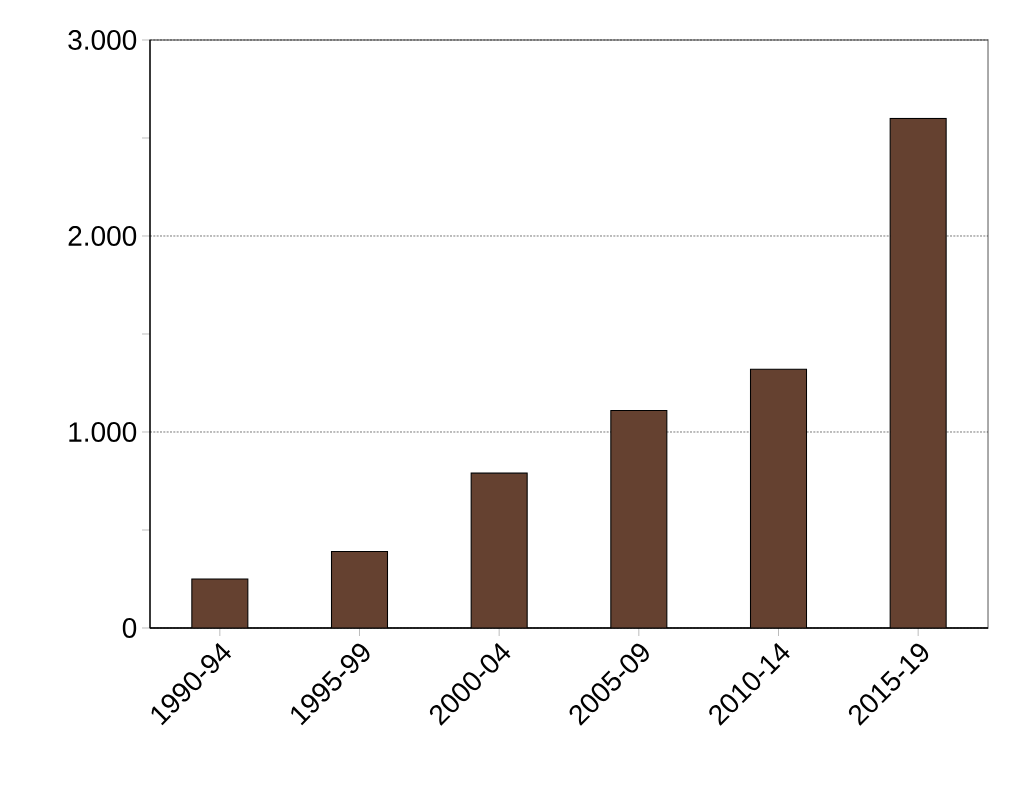  What do you see at coordinates (103, 432) in the screenshot?
I see `y-tick-label: 1.000` at bounding box center [103, 432].